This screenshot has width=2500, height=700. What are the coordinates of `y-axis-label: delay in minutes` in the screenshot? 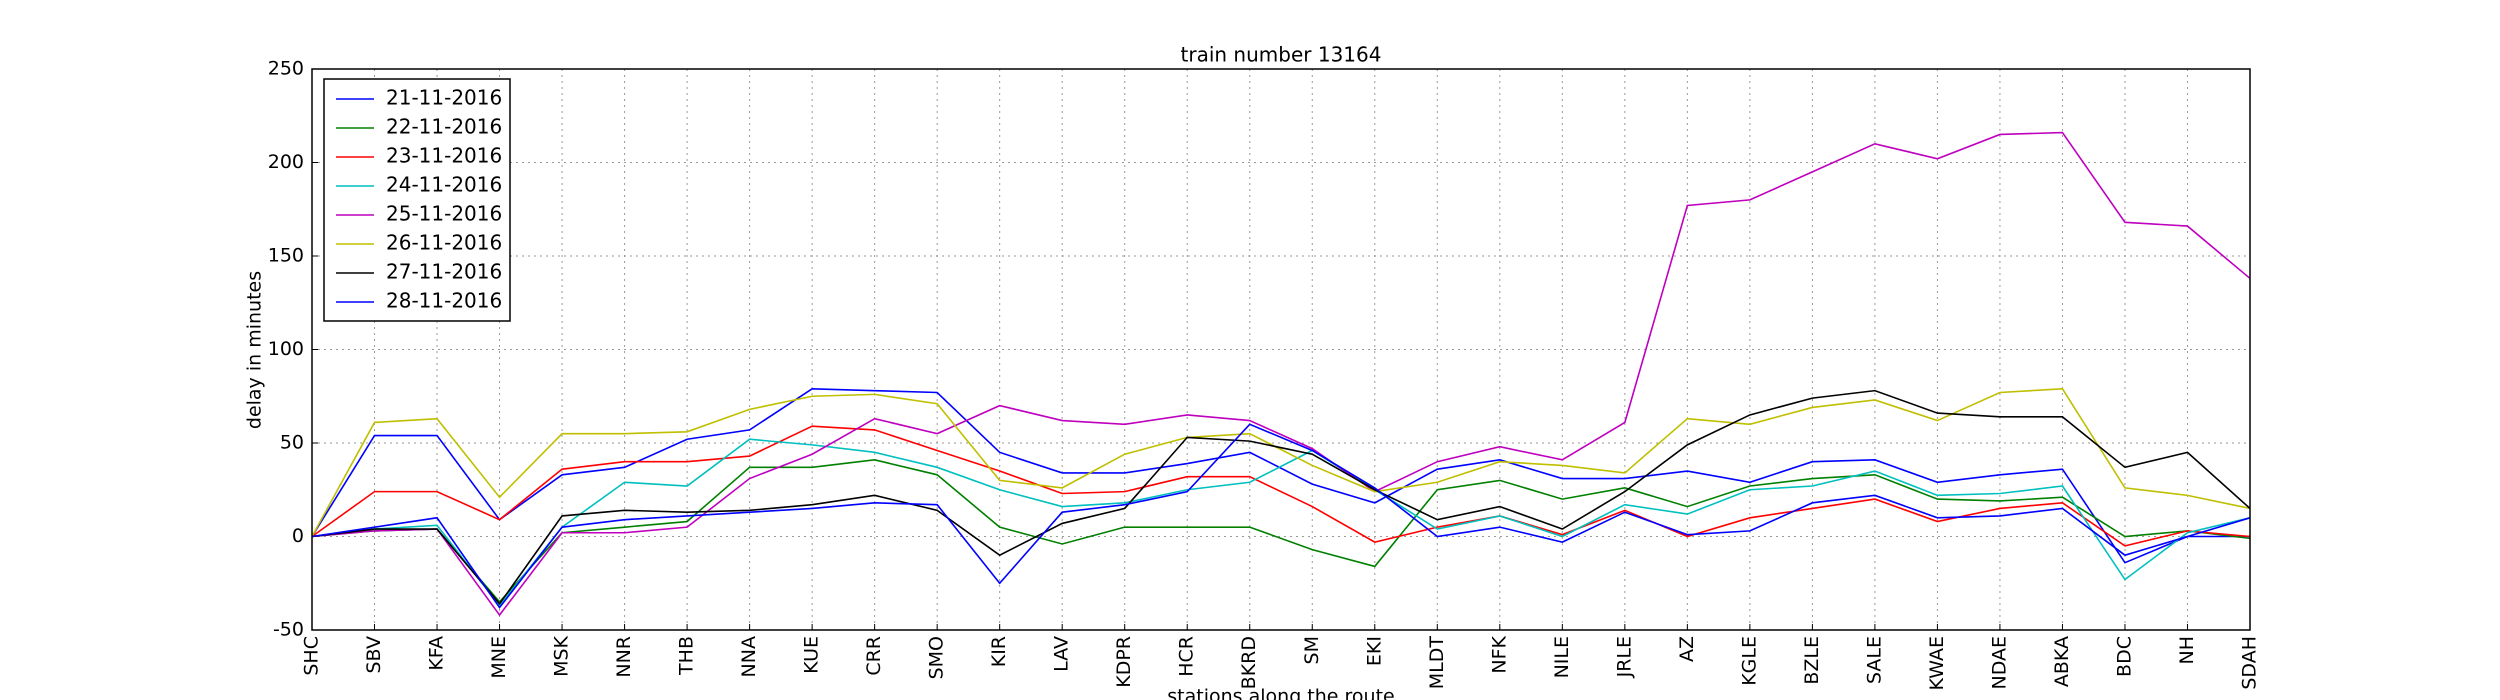 It's located at (255, 350).